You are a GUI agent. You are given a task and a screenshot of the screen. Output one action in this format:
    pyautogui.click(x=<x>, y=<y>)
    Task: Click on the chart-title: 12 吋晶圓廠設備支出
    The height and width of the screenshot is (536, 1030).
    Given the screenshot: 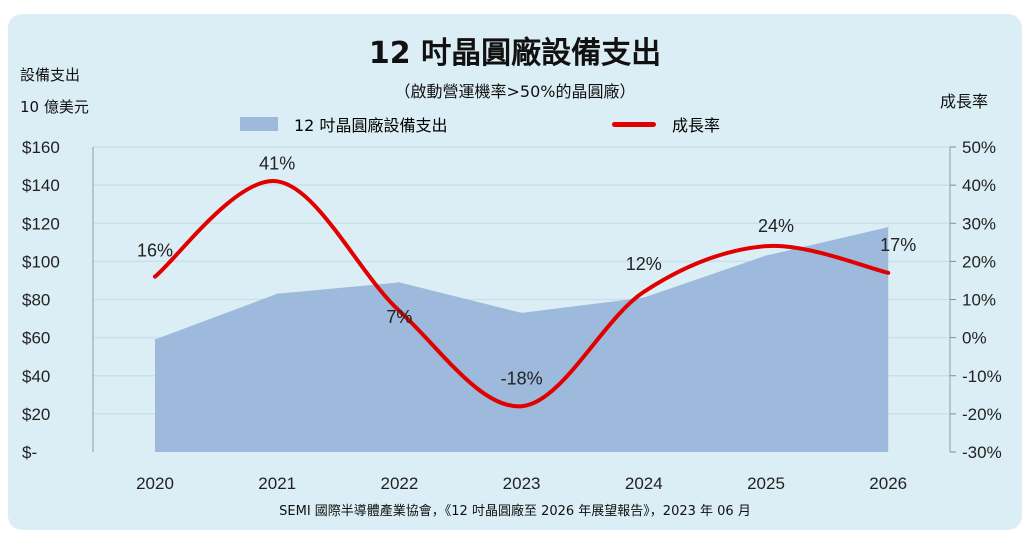 What is the action you would take?
    pyautogui.click(x=515, y=53)
    